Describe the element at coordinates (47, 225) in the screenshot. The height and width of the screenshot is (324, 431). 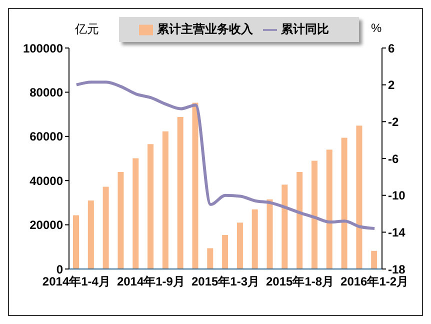
I see `y-tick-label: 20000` at that location.